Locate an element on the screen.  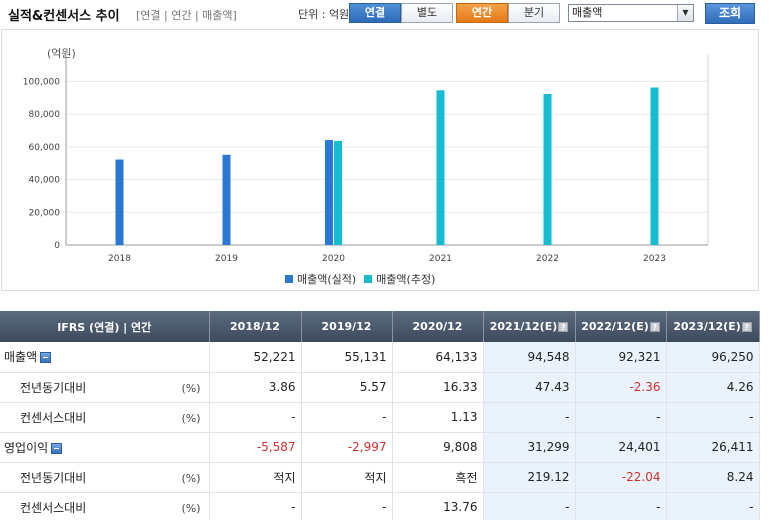
bar-actual-2020 is located at coordinates (329, 192).